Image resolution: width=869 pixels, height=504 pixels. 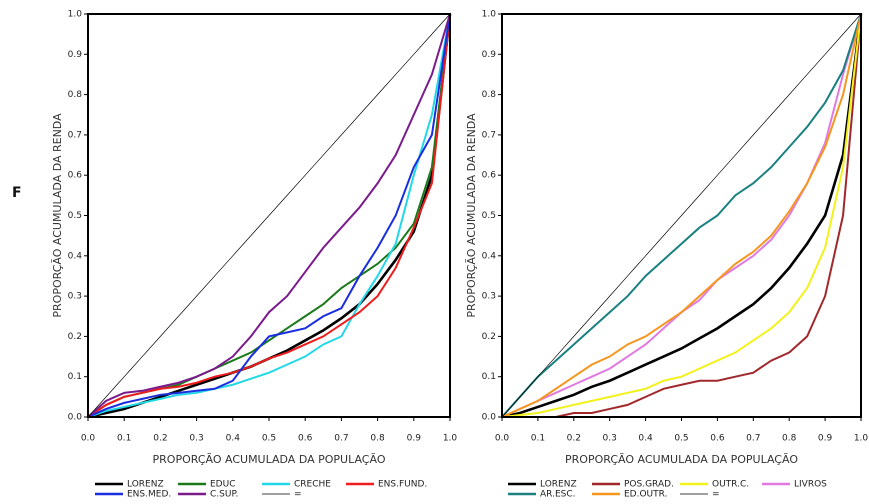 What do you see at coordinates (730, 485) in the screenshot?
I see `legend-label: OUTR.C.` at bounding box center [730, 485].